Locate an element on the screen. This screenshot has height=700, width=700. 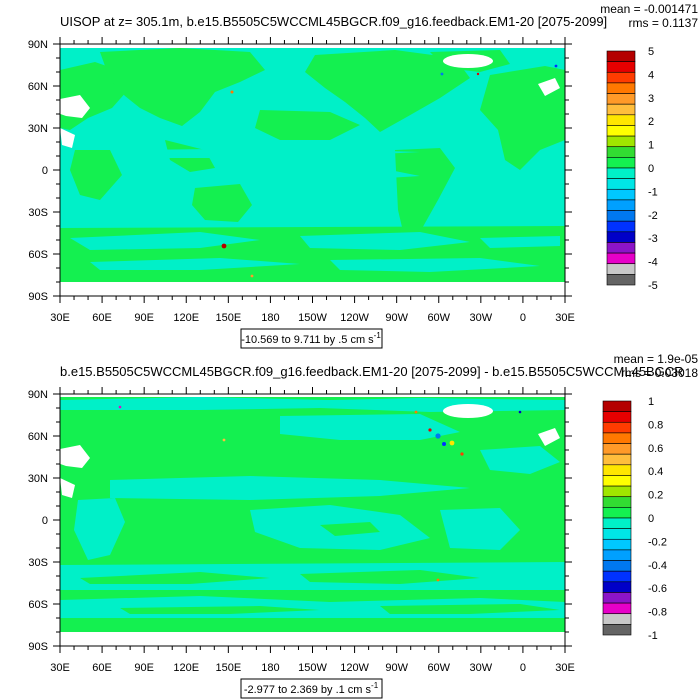
y-tick-label: 90S is located at coordinates (38, 297).